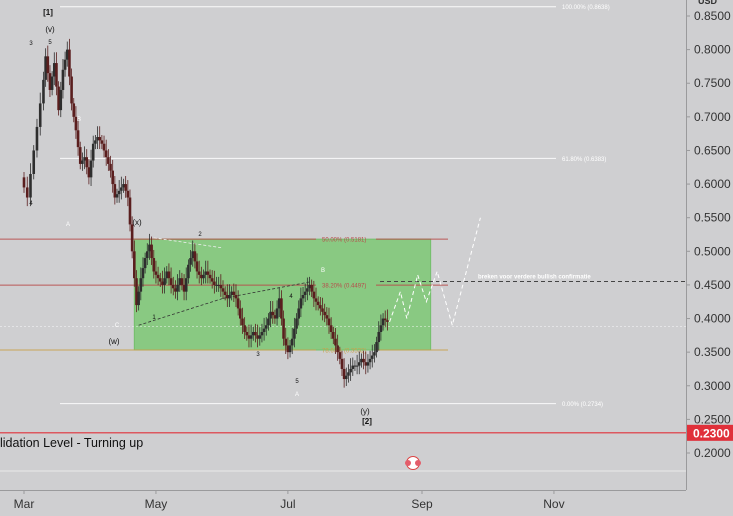  Describe the element at coordinates (79, 120) in the screenshot. I see `wave-label: B` at that location.